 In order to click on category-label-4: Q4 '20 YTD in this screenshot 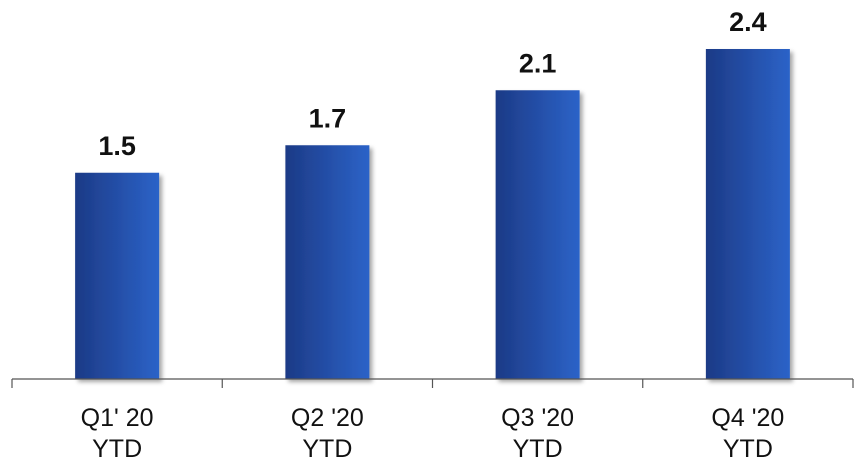, I will do `click(747, 433)`.